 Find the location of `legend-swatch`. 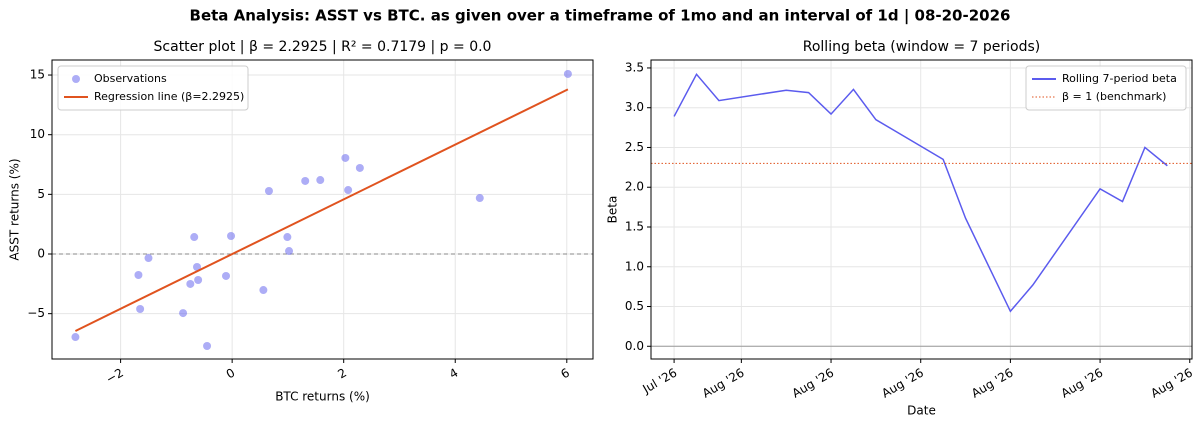

legend-swatch is located at coordinates (76, 79).